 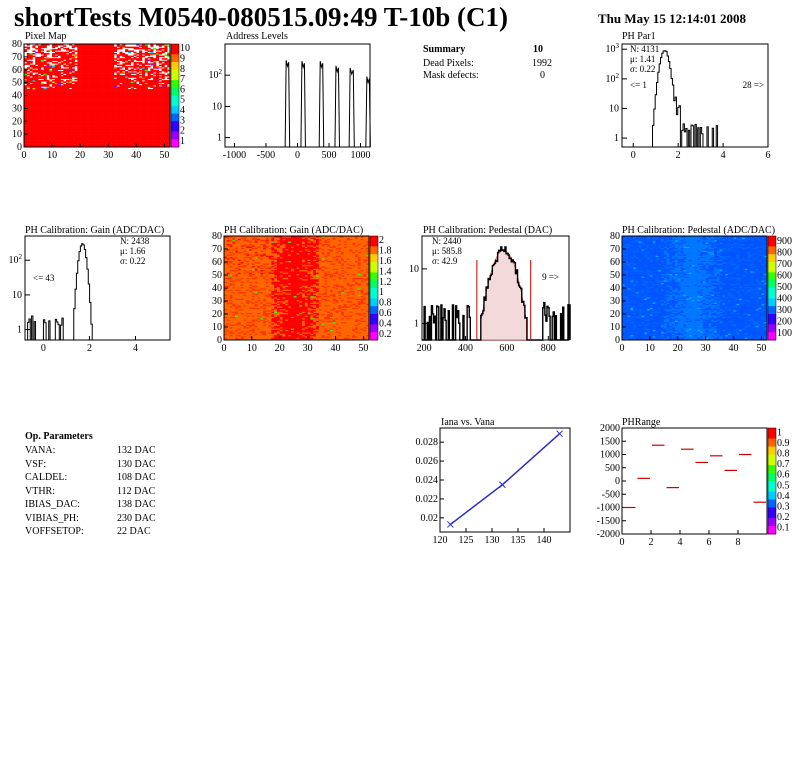 I want to click on op-params-heading: Op. Parameters, so click(x=59, y=436).